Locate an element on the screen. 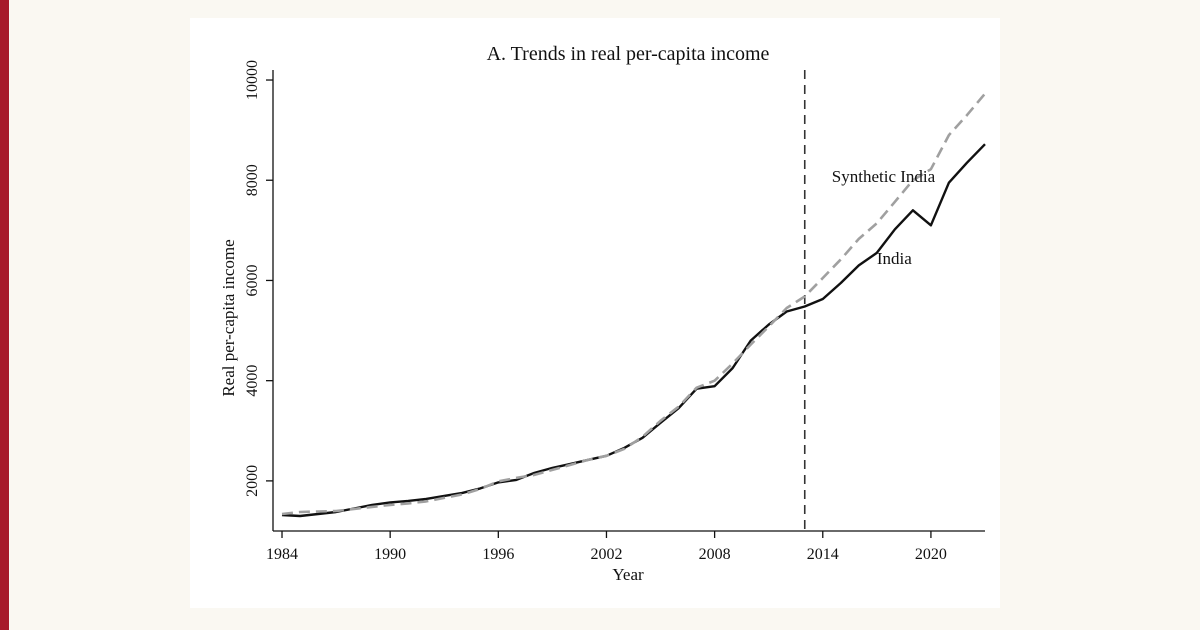 This screenshot has width=1200, height=630. y-tick-label: 10000 is located at coordinates (252, 80).